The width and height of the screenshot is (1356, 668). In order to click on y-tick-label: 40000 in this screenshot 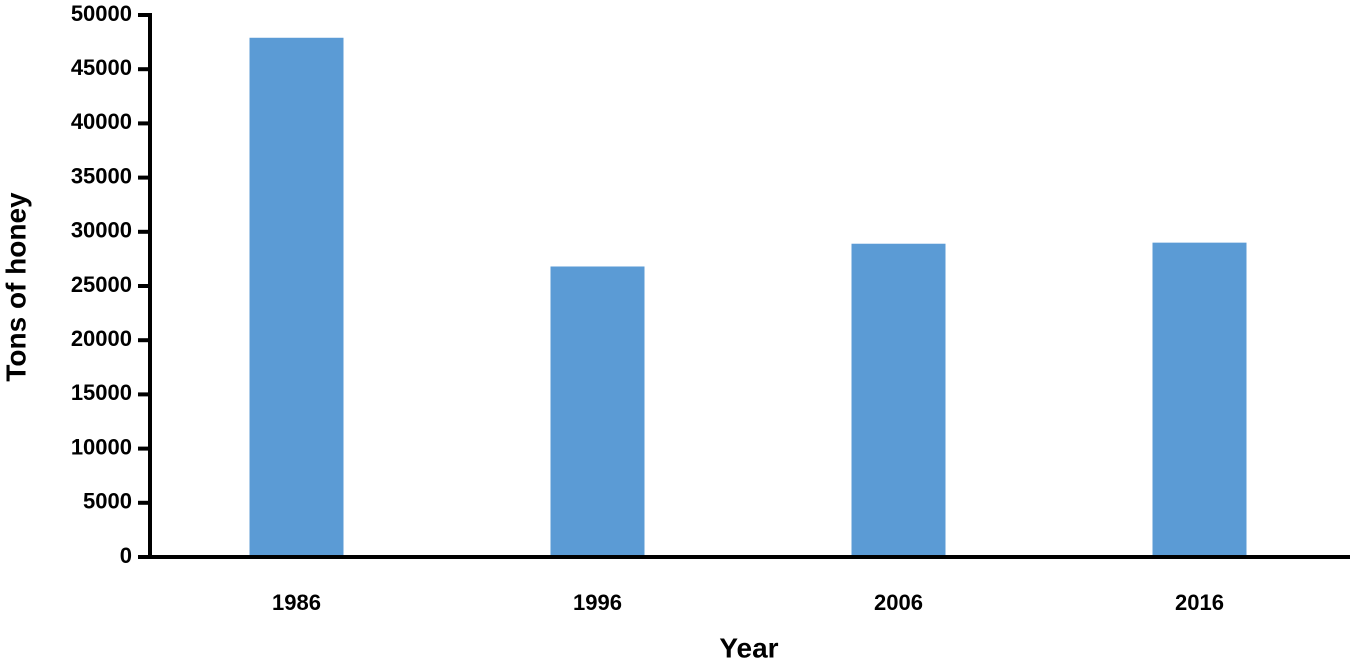, I will do `click(101, 121)`.